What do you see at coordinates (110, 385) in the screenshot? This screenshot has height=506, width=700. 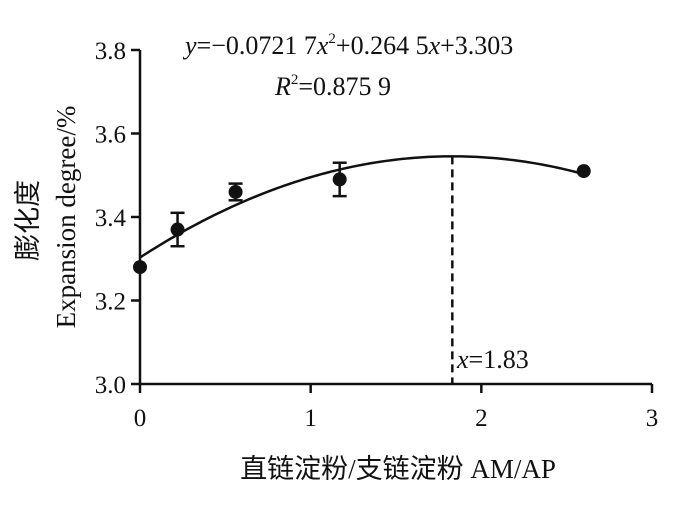 I see `y-tick-label: 3.0` at bounding box center [110, 385].